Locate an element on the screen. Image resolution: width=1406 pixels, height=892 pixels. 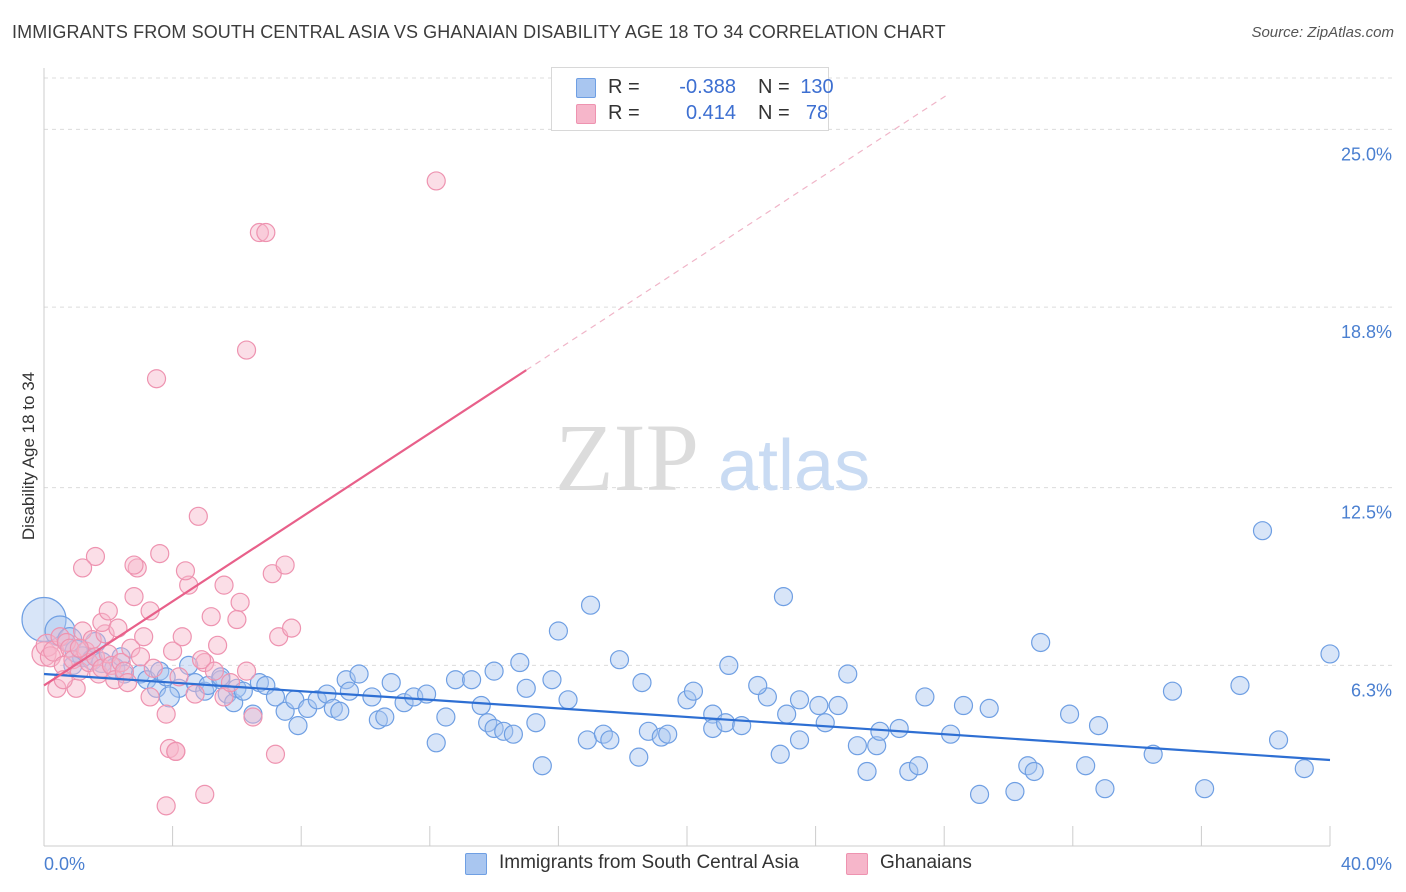
series-legend-label: Ghanaians is located at coordinates (926, 862).